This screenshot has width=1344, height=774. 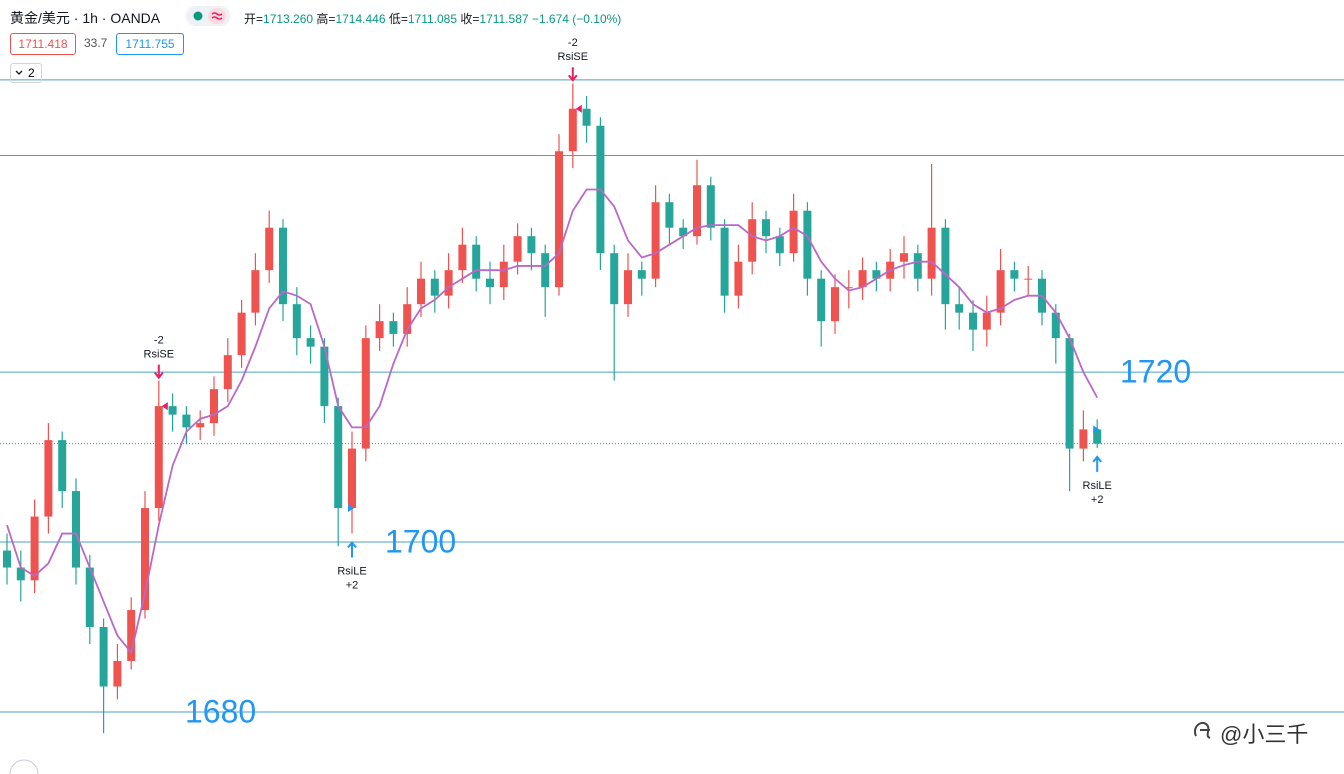 What do you see at coordinates (254, 19) in the screenshot?
I see `ohlc-label: 开=` at bounding box center [254, 19].